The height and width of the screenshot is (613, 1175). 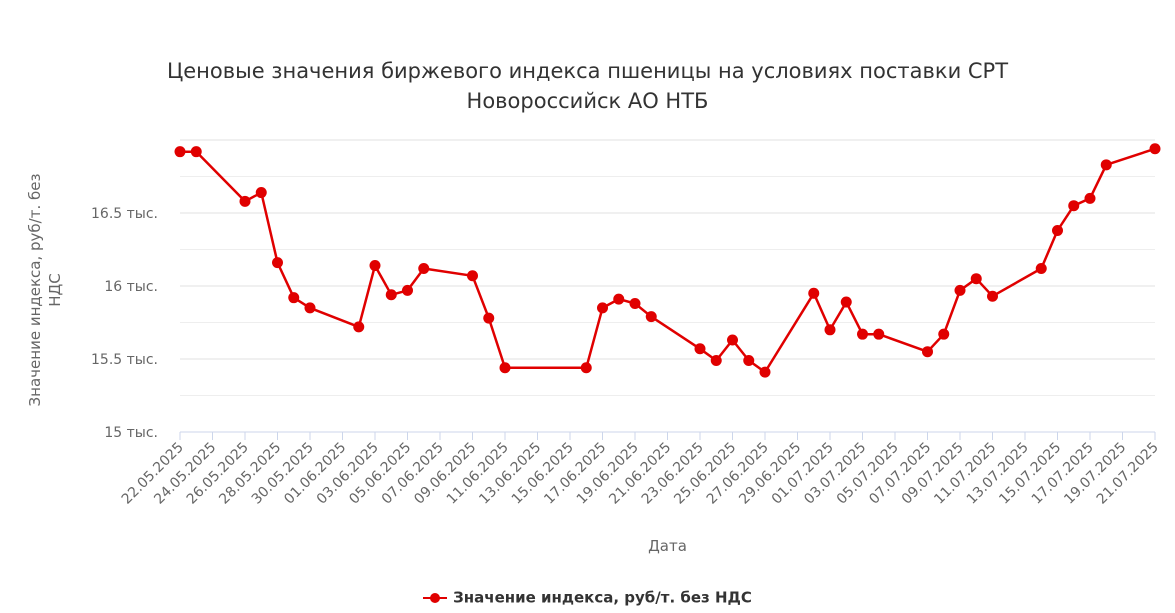 I want to click on legend: Значение индекса, руб/т. без НДС, so click(x=587, y=597).